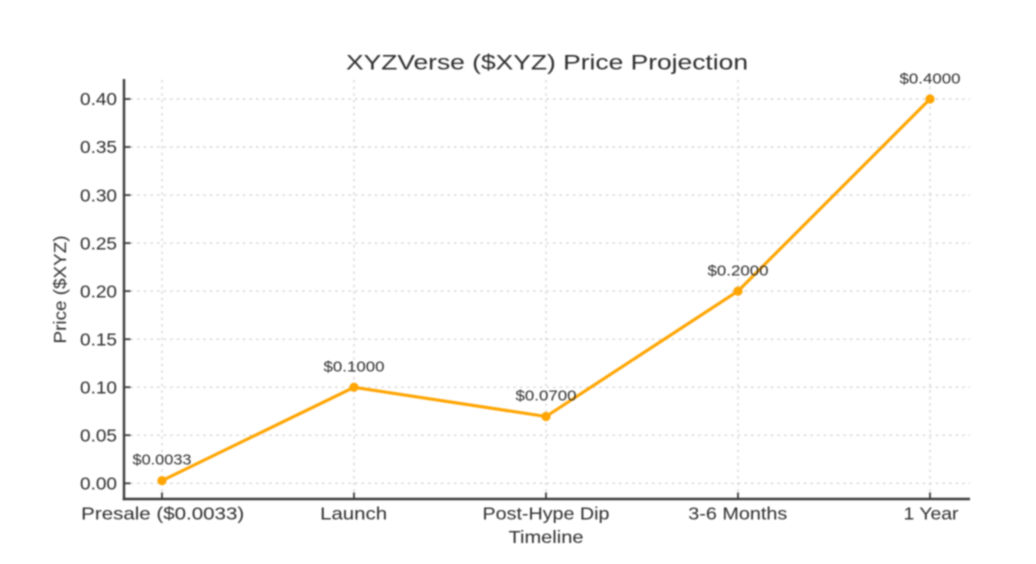 The width and height of the screenshot is (1036, 564). Describe the element at coordinates (98, 99) in the screenshot. I see `svg-text: 0.40` at that location.